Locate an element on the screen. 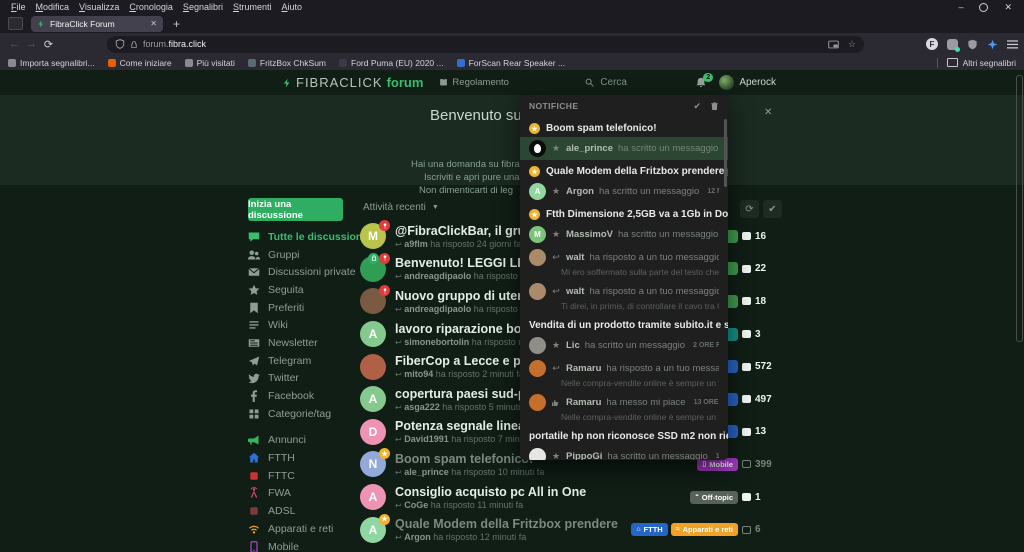 This screenshot has width=1024, height=552. notification-item: M ★ ↩ MassimoV ha scritto un is located at coordinates (624, 234).